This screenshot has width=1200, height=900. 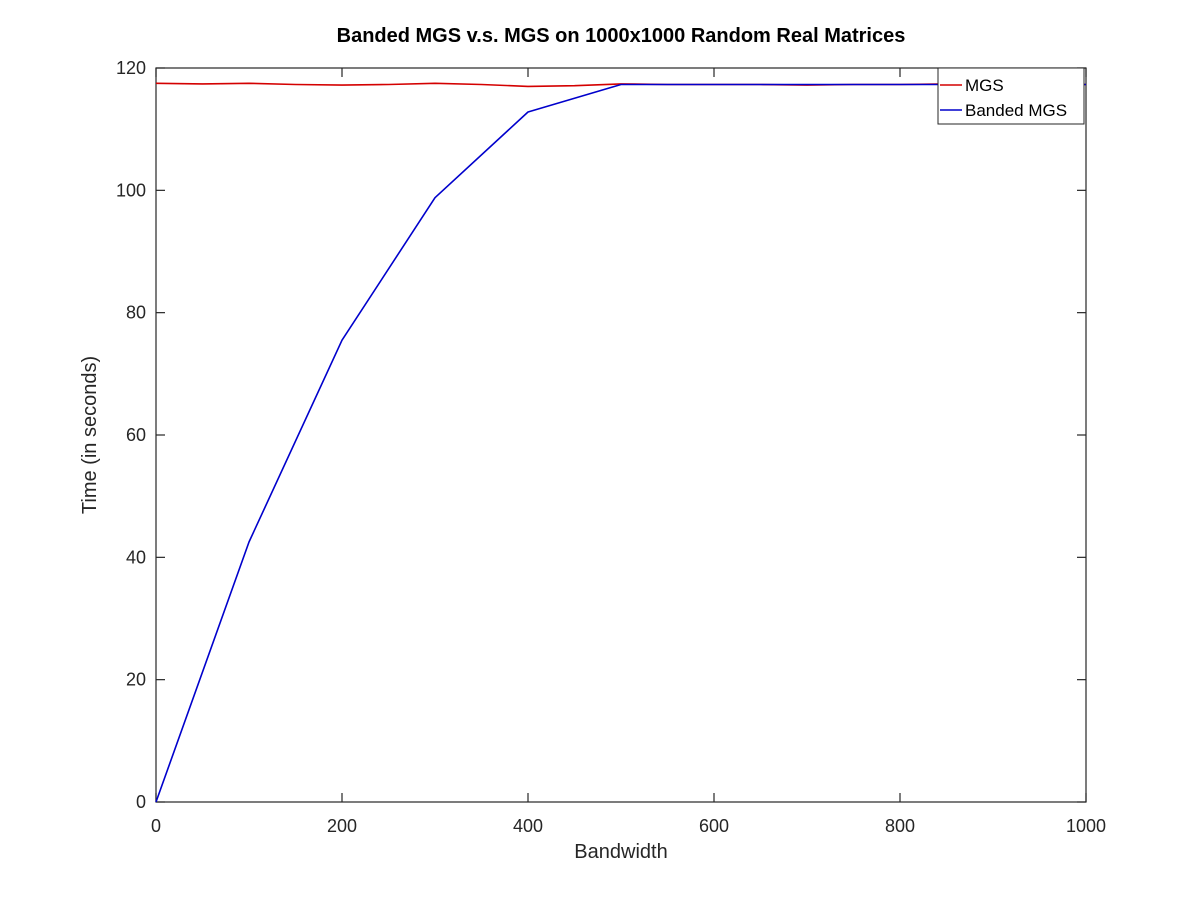 What do you see at coordinates (136, 557) in the screenshot?
I see `y-tick-label: 40` at bounding box center [136, 557].